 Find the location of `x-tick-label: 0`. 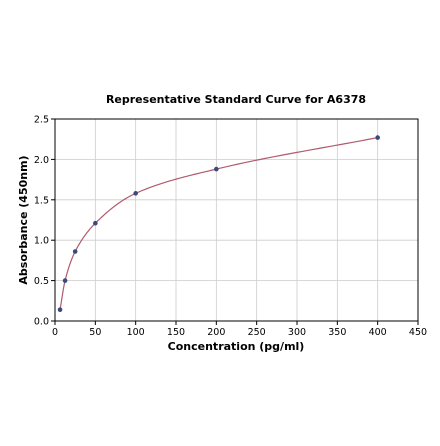

x-tick-label: 0 is located at coordinates (55, 332).